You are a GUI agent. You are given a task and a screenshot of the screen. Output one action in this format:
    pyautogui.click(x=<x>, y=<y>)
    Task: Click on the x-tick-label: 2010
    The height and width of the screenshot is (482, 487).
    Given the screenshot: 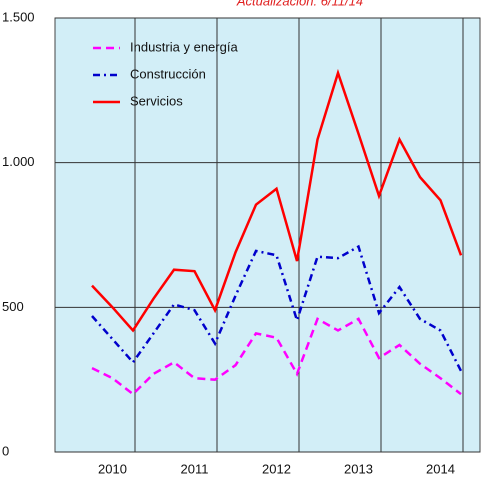 What is the action you would take?
    pyautogui.click(x=112, y=468)
    